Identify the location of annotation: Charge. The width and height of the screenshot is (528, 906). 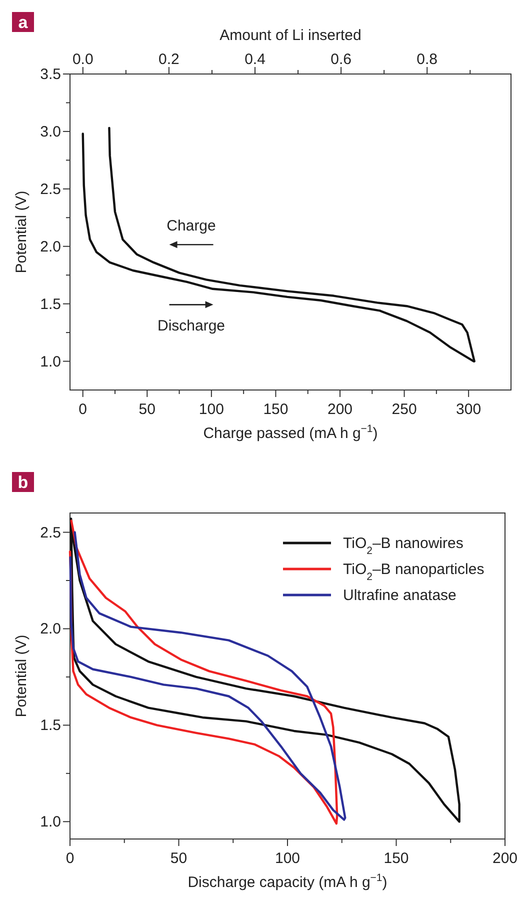
(191, 226).